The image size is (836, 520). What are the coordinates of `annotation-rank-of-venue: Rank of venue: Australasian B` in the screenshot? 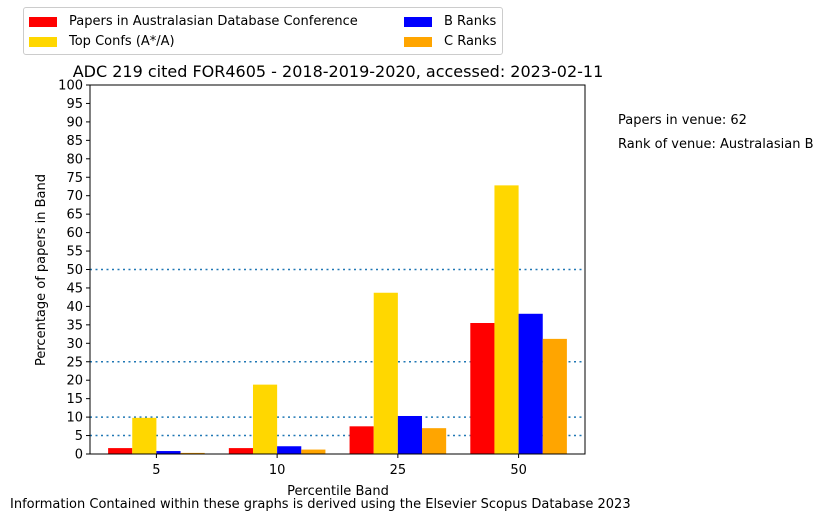 It's located at (716, 144).